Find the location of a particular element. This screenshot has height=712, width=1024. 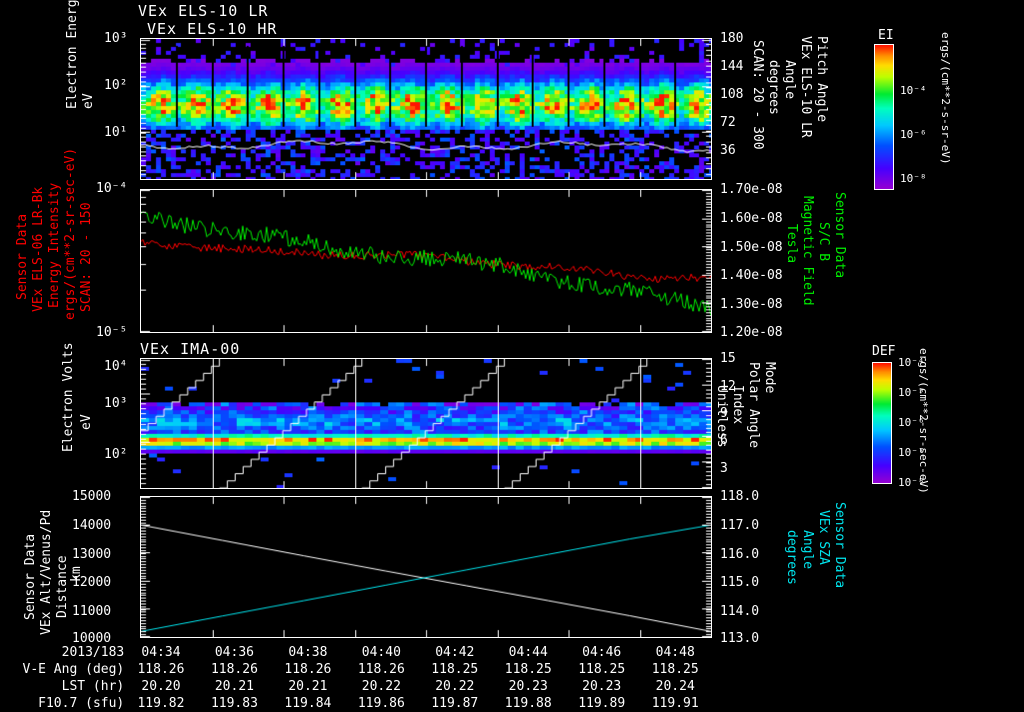

panel3-colorbar-tick-0: 10⁻⁴ is located at coordinates (911, 362).